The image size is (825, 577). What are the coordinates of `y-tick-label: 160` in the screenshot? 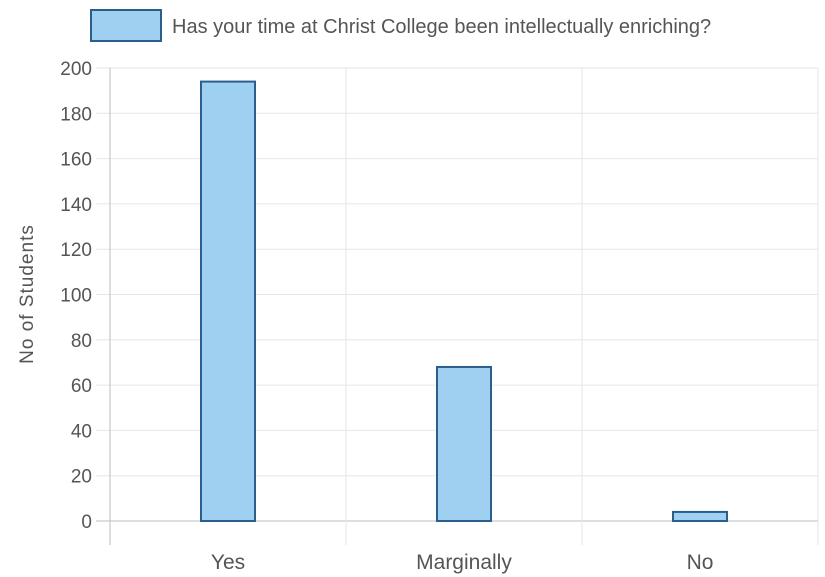 It's located at (76, 160).